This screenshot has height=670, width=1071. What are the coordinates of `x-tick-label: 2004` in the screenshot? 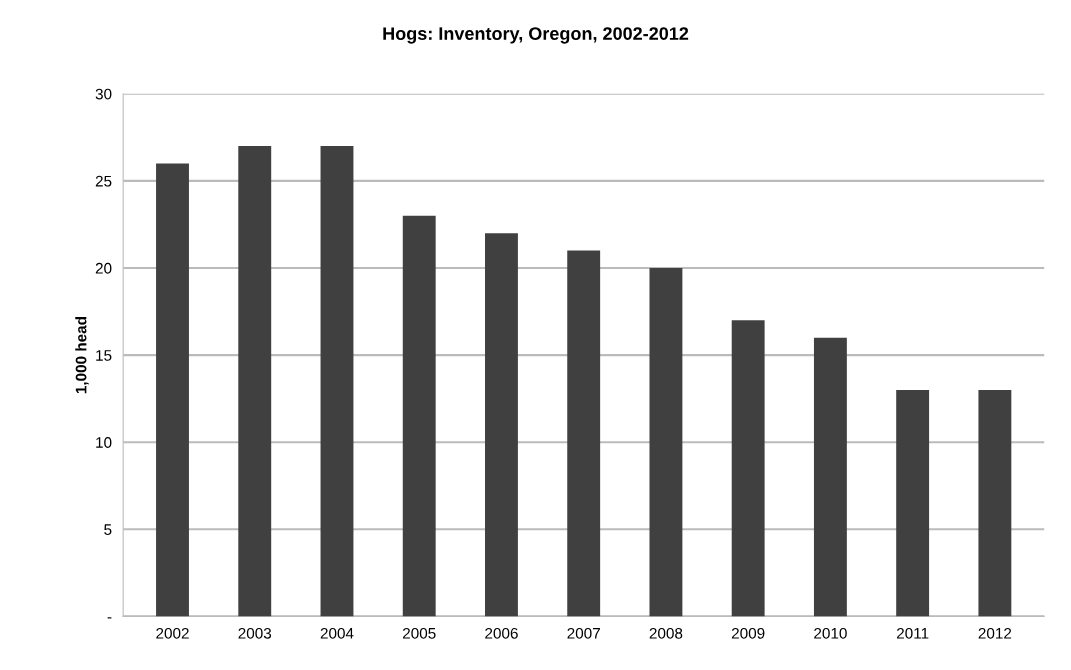 It's located at (337, 633).